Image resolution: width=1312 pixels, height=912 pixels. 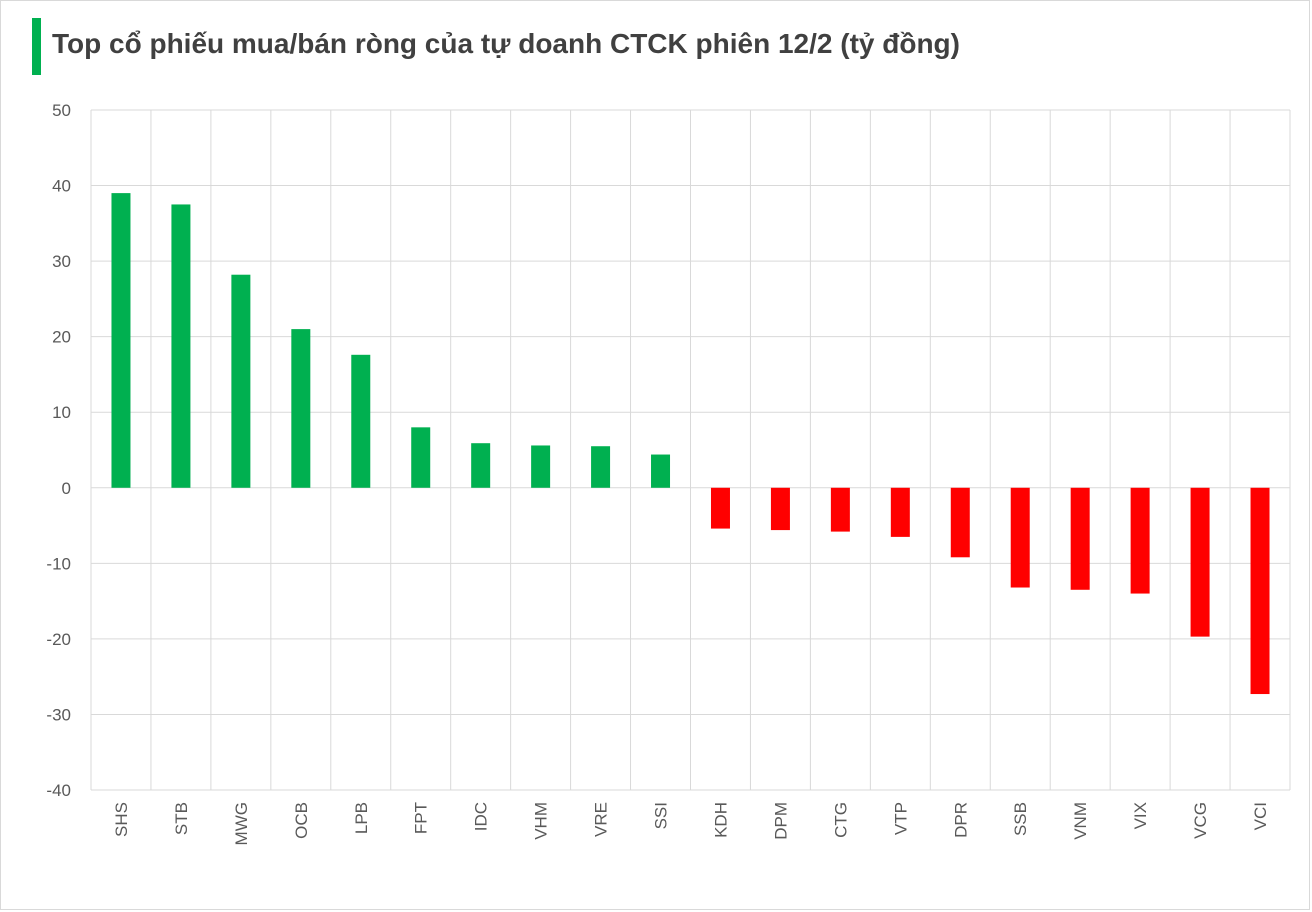 I want to click on x-tick-label: DPR, so click(x=960, y=820).